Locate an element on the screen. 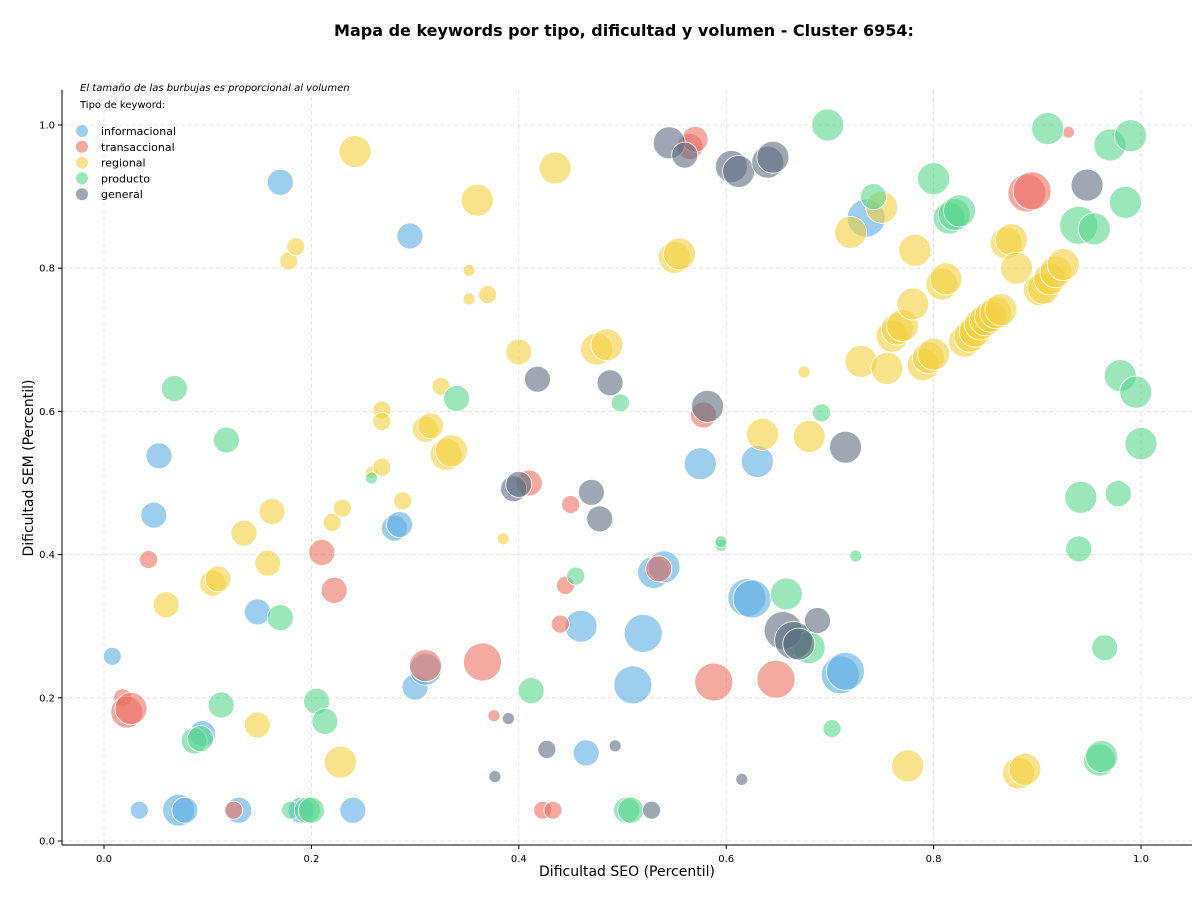 This screenshot has height=901, width=1200. x-tick-label: 1.0 is located at coordinates (1141, 859).